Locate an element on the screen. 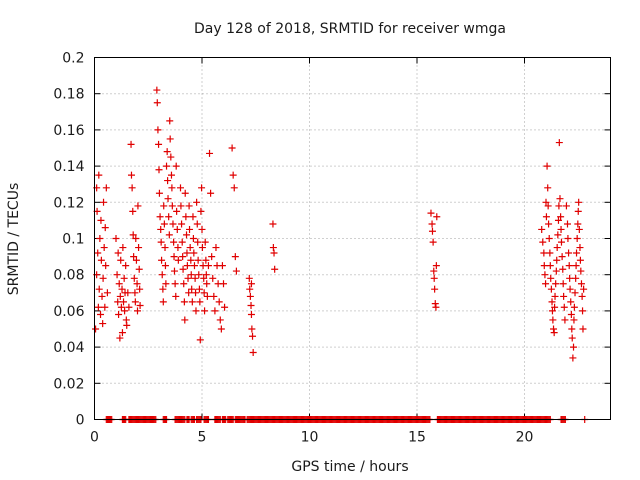 The image size is (640, 480). y-tick-label: 0.18 is located at coordinates (68, 95).